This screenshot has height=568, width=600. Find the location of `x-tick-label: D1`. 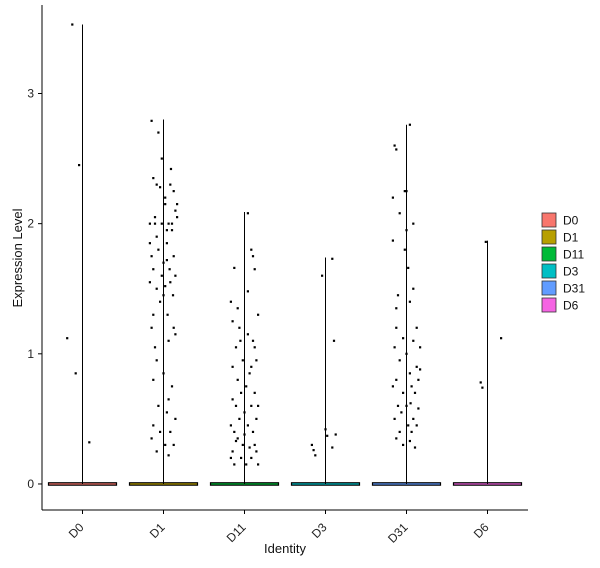

x-tick-label: D1 is located at coordinates (157, 530).